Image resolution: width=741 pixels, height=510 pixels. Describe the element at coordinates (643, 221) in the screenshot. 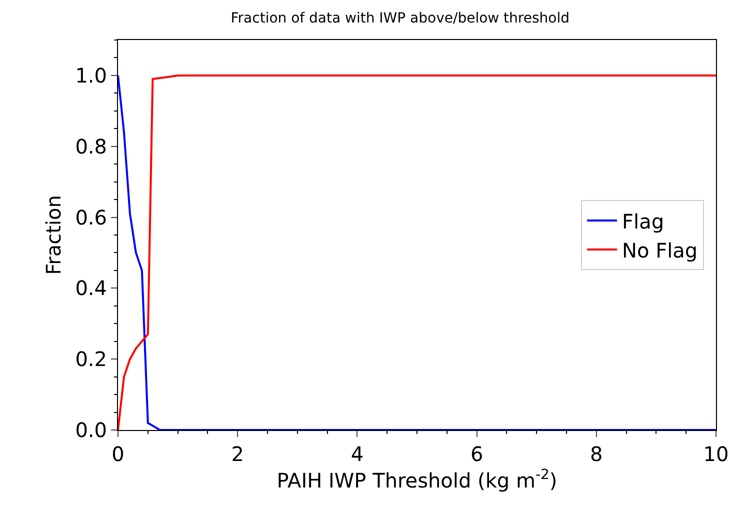

I see `legend-label: Flag` at that location.